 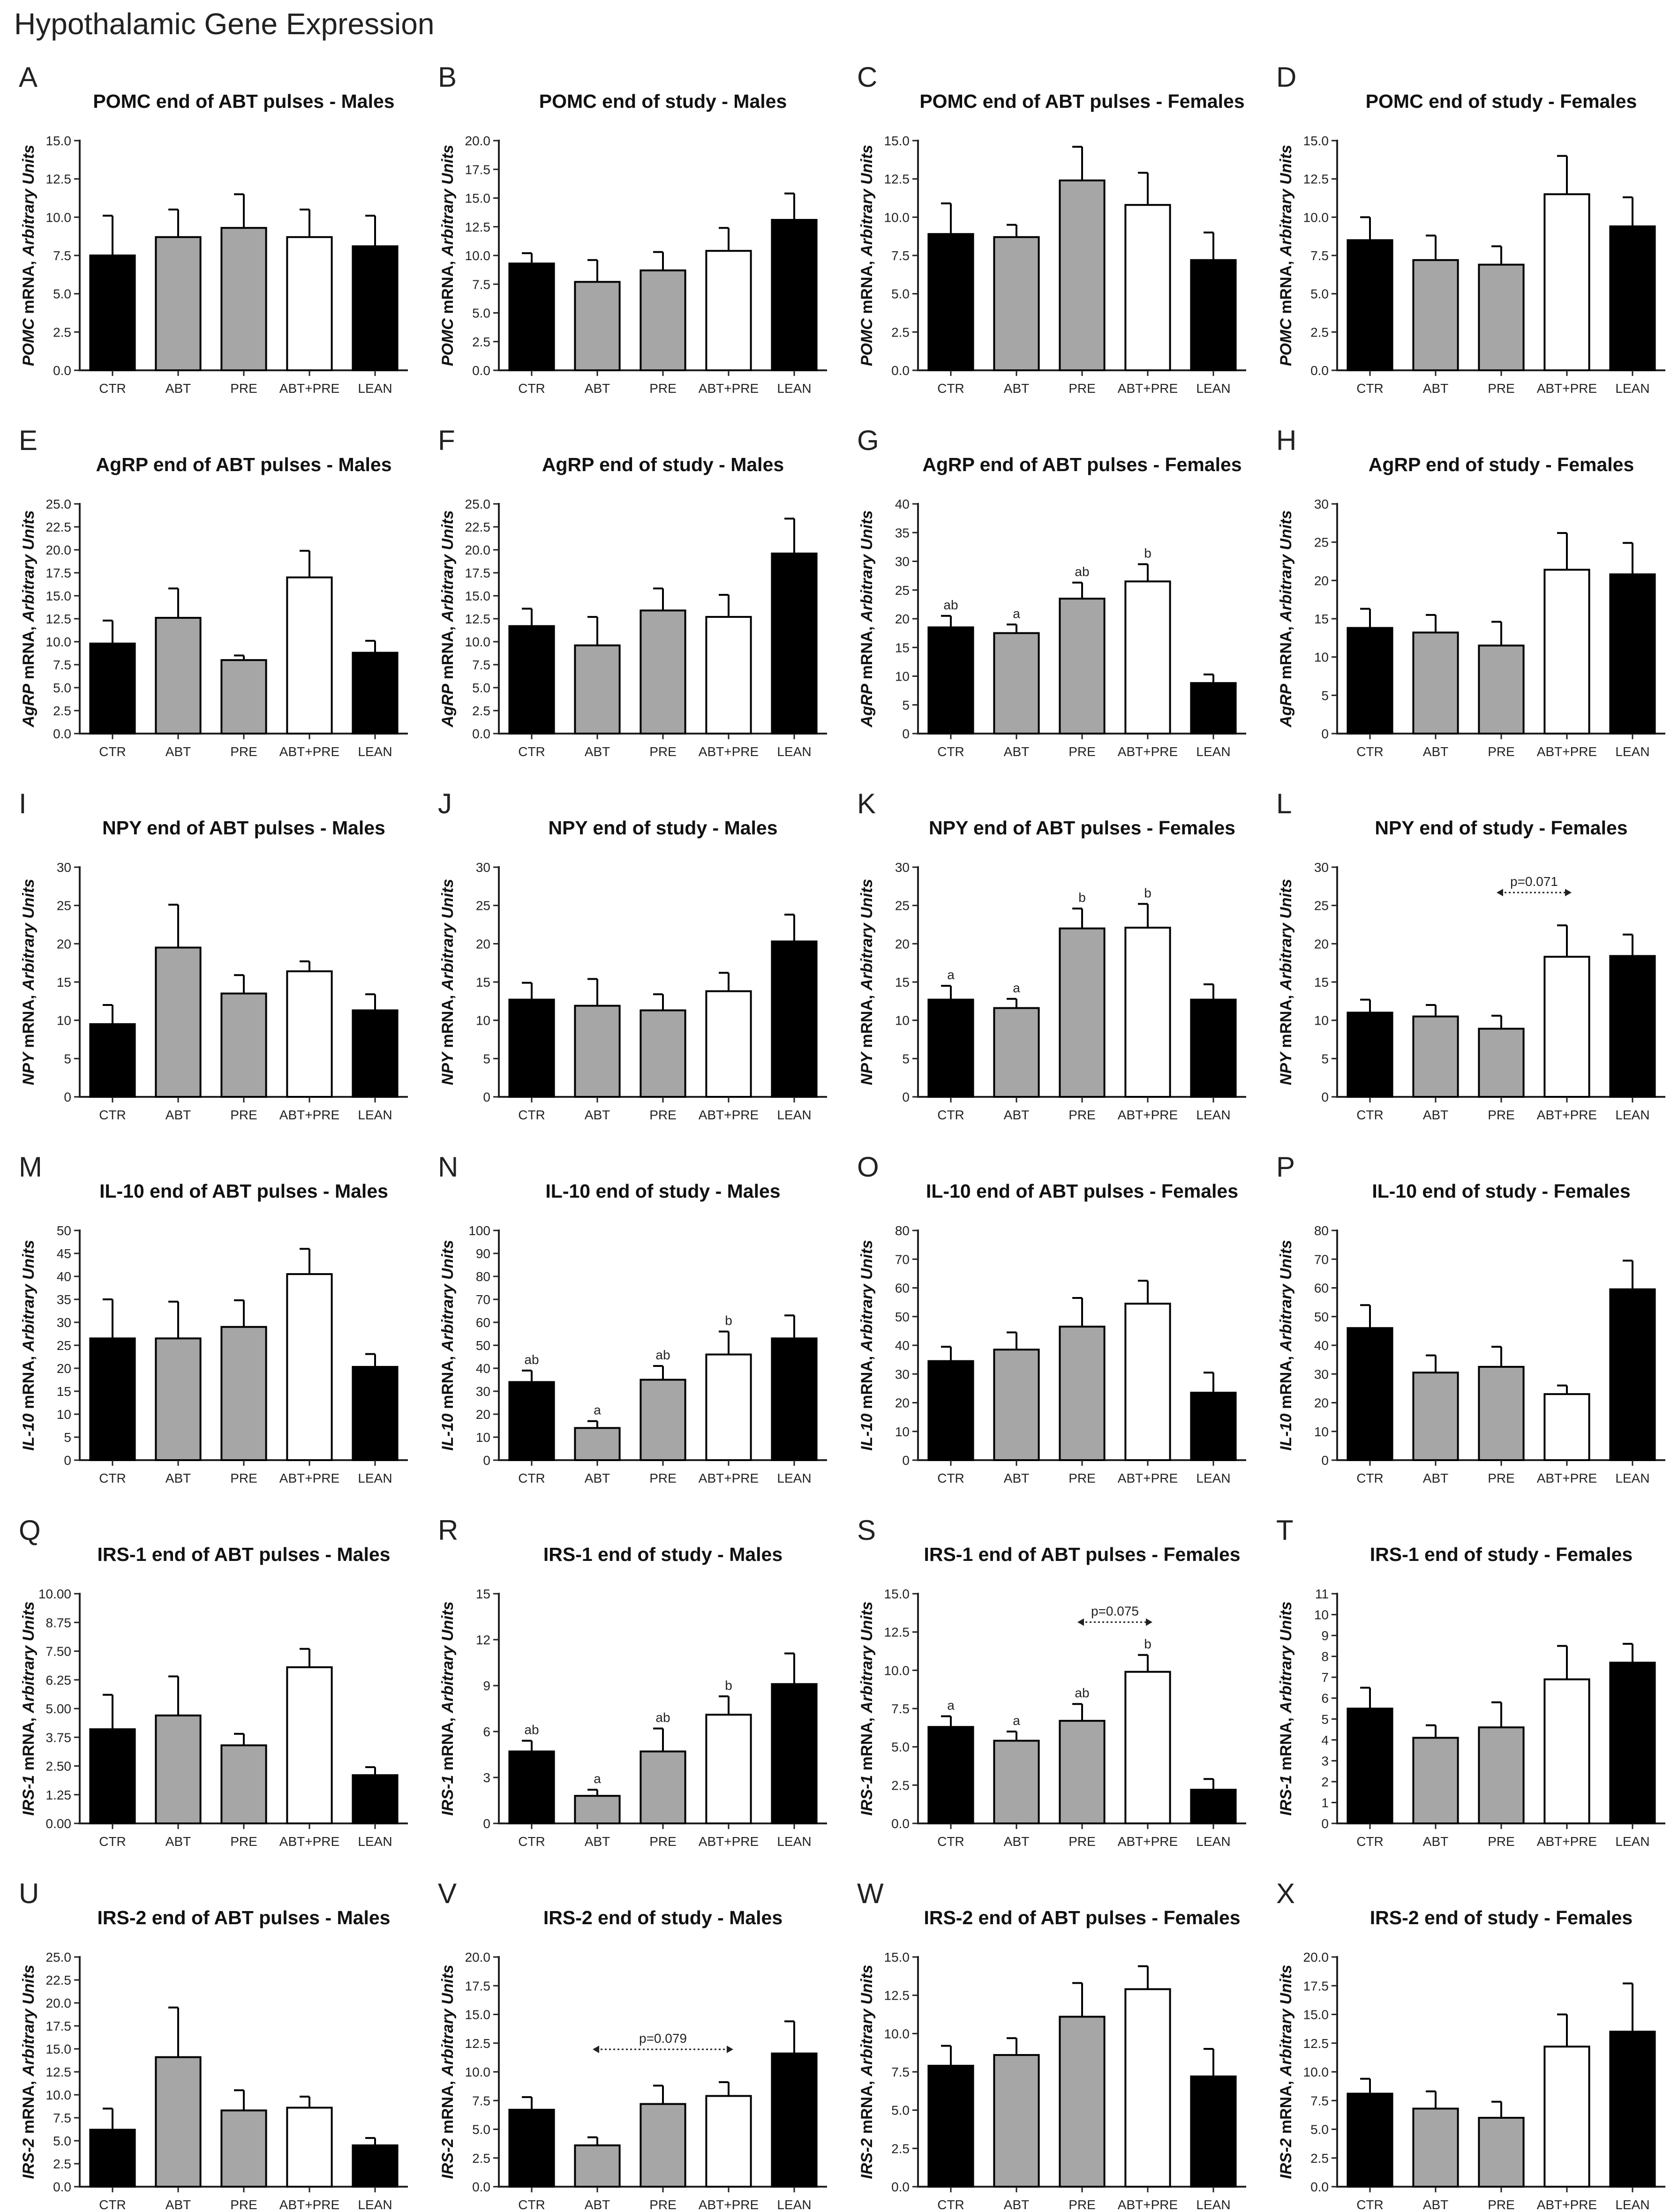 I want to click on y-tick-label: 2, so click(x=1325, y=1782).